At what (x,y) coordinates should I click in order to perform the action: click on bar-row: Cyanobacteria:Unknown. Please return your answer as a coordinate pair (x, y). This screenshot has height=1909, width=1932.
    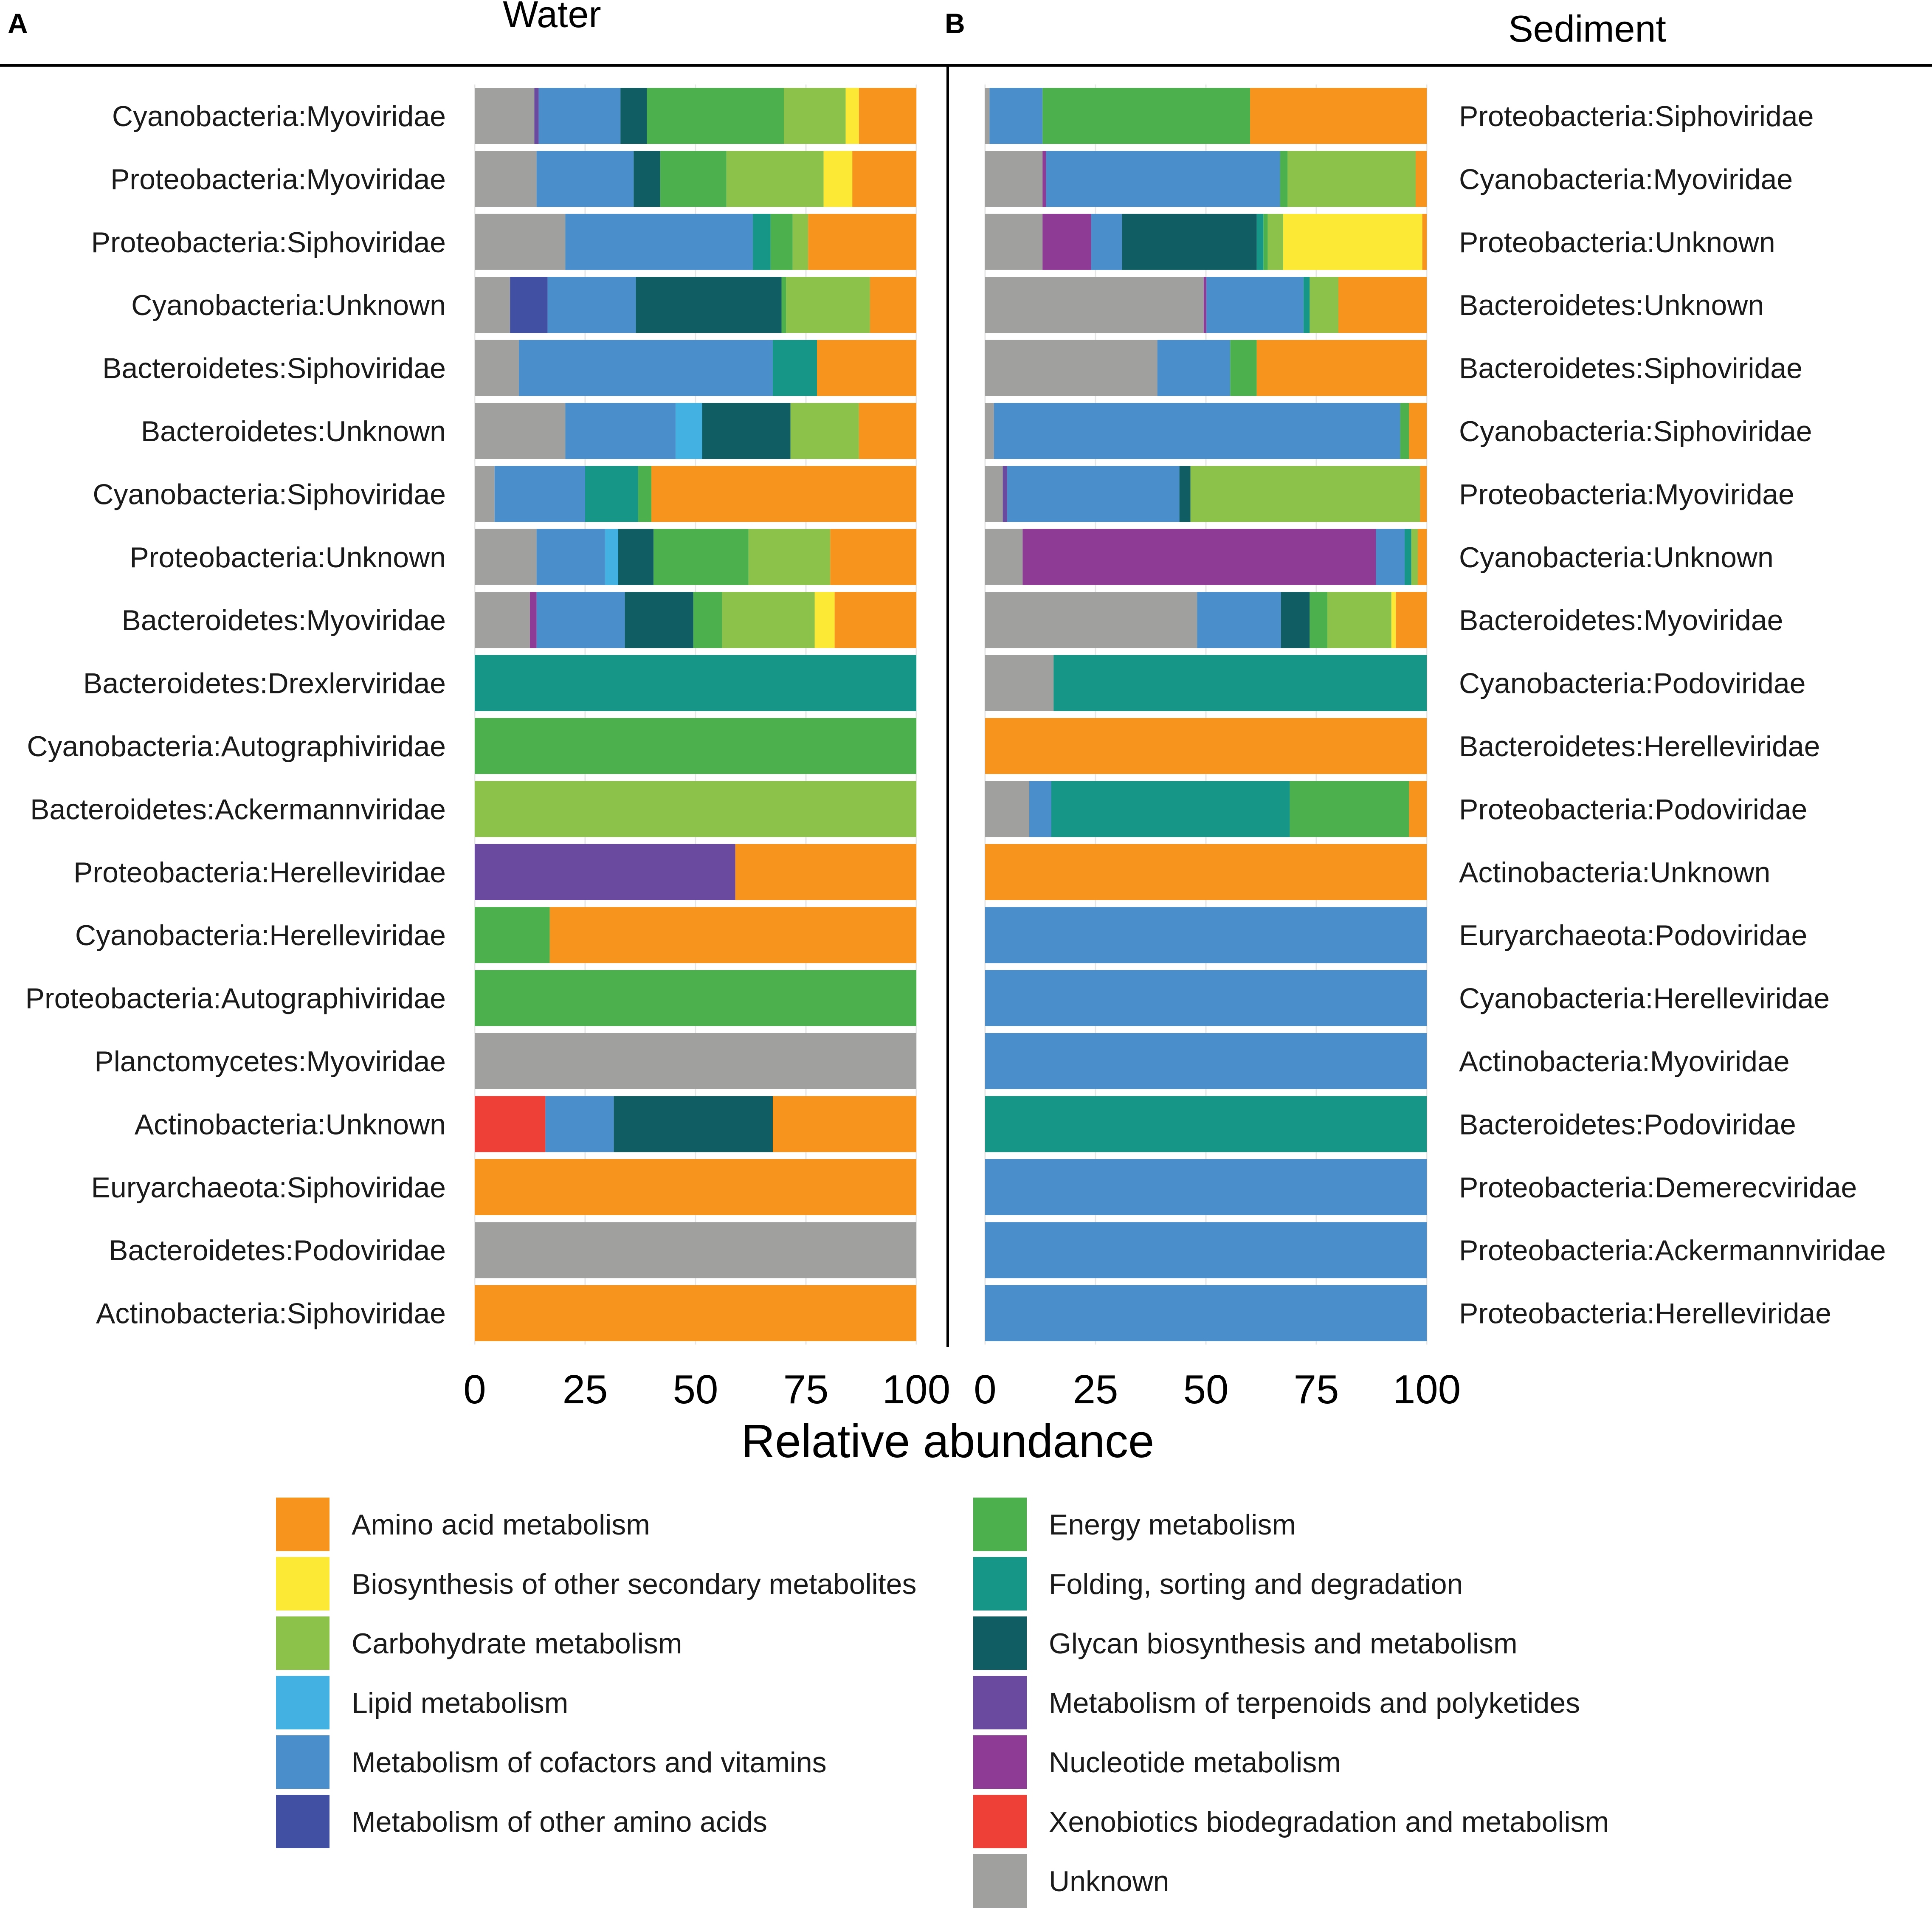
    Looking at the image, I should click on (523, 305).